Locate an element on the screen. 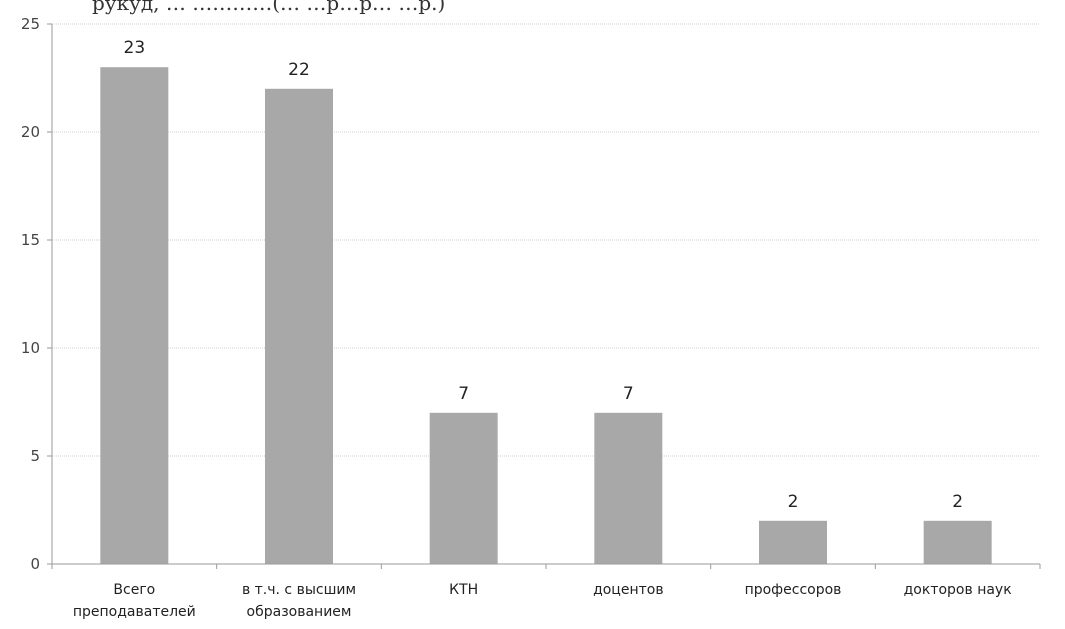 This screenshot has width=1065, height=629. y-axis: 0 5 10 15 20 25 is located at coordinates (37, 294).